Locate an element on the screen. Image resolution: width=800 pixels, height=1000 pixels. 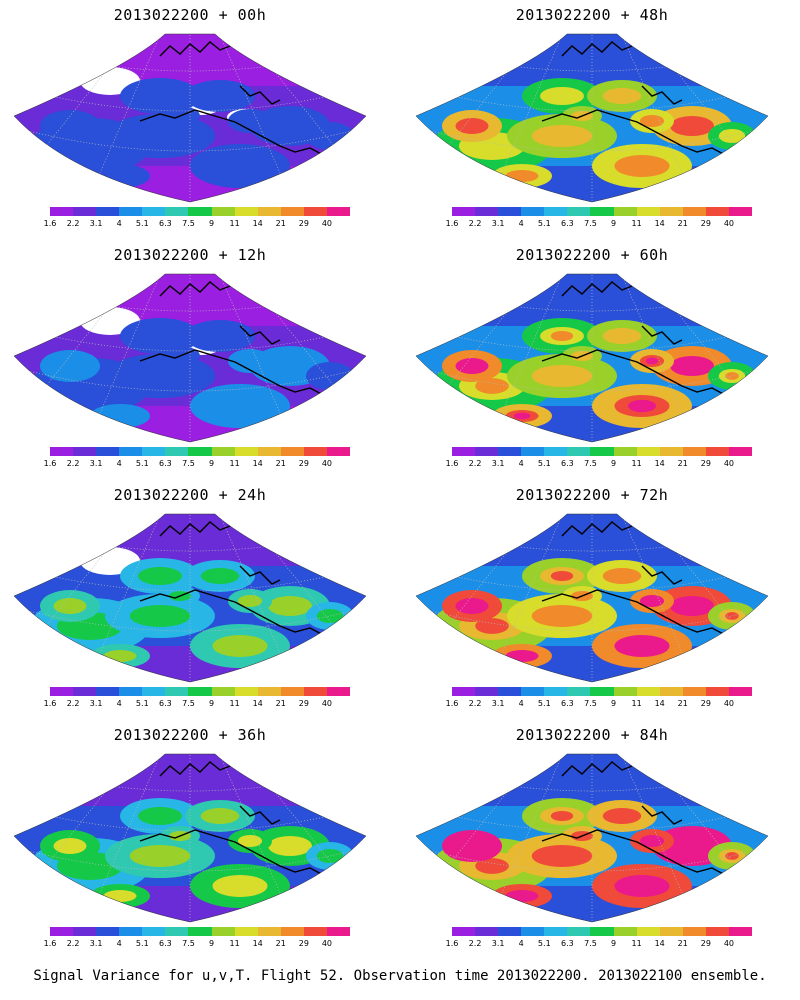
panel-title: 2013022200 + 48h is located at coordinates (592, 15).